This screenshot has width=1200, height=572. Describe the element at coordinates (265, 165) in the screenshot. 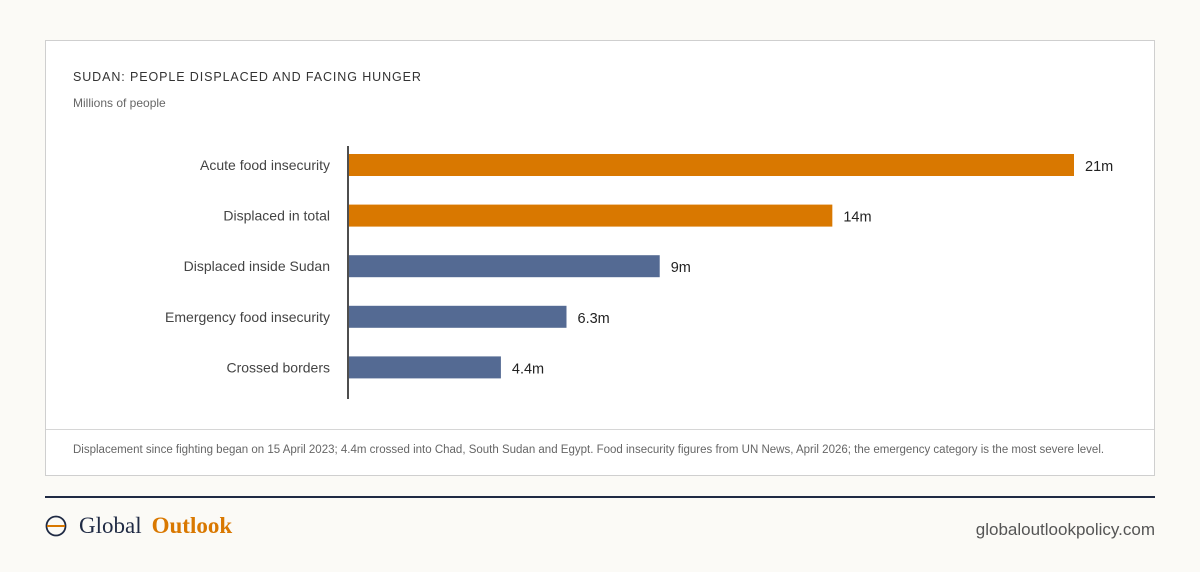

I see `category-label: Acute food insecurity` at that location.